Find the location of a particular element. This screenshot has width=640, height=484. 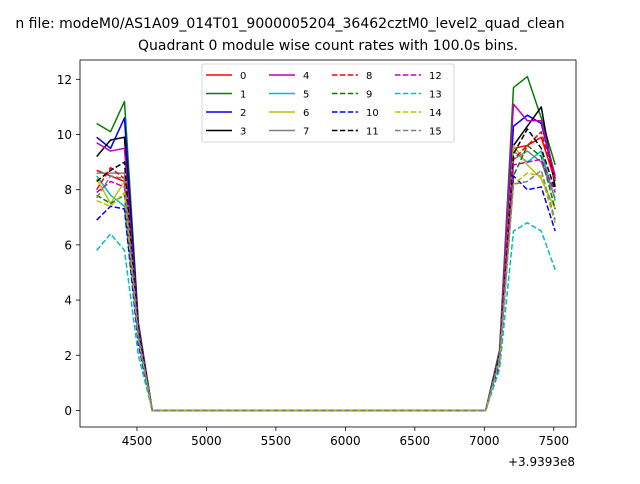

legend-label-1: 1 is located at coordinates (243, 95).